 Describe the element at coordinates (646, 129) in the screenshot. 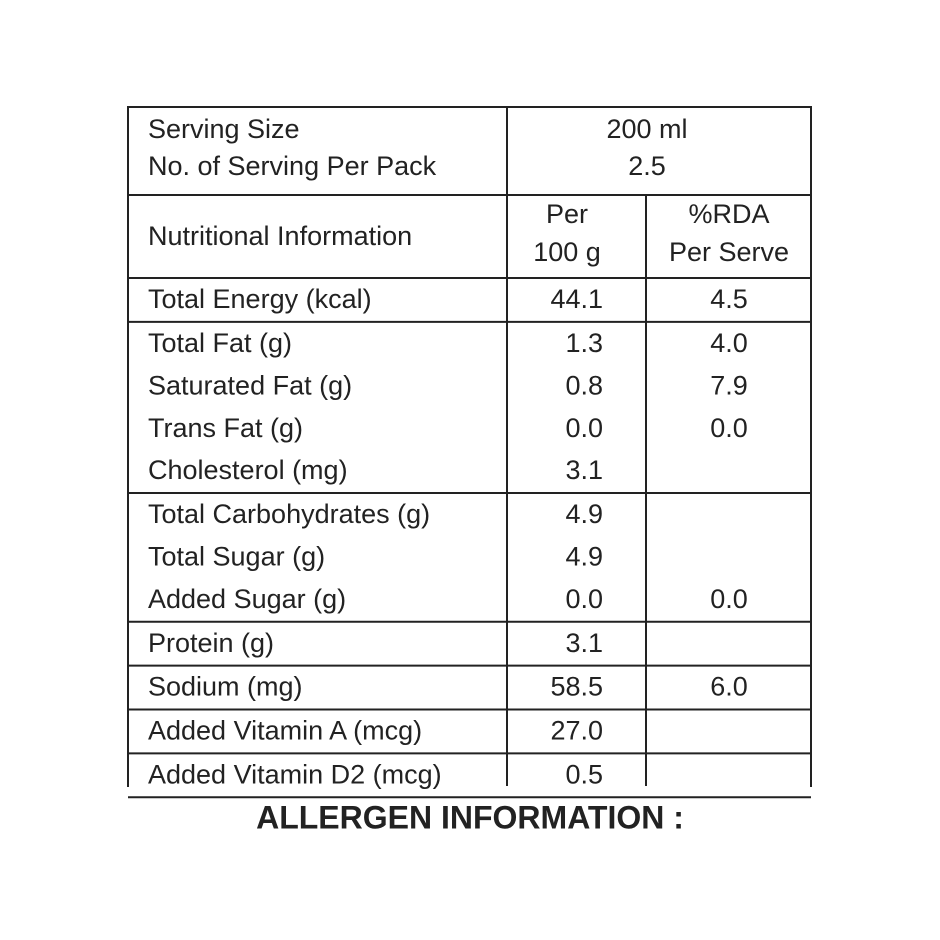

I see `serving-value: 200 ml` at that location.